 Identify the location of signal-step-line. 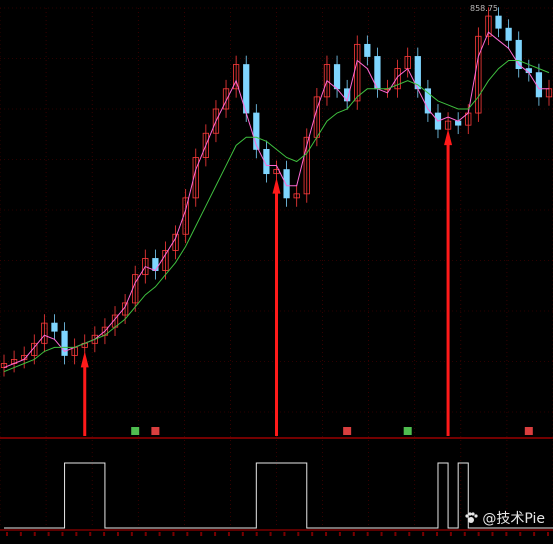
(278, 495).